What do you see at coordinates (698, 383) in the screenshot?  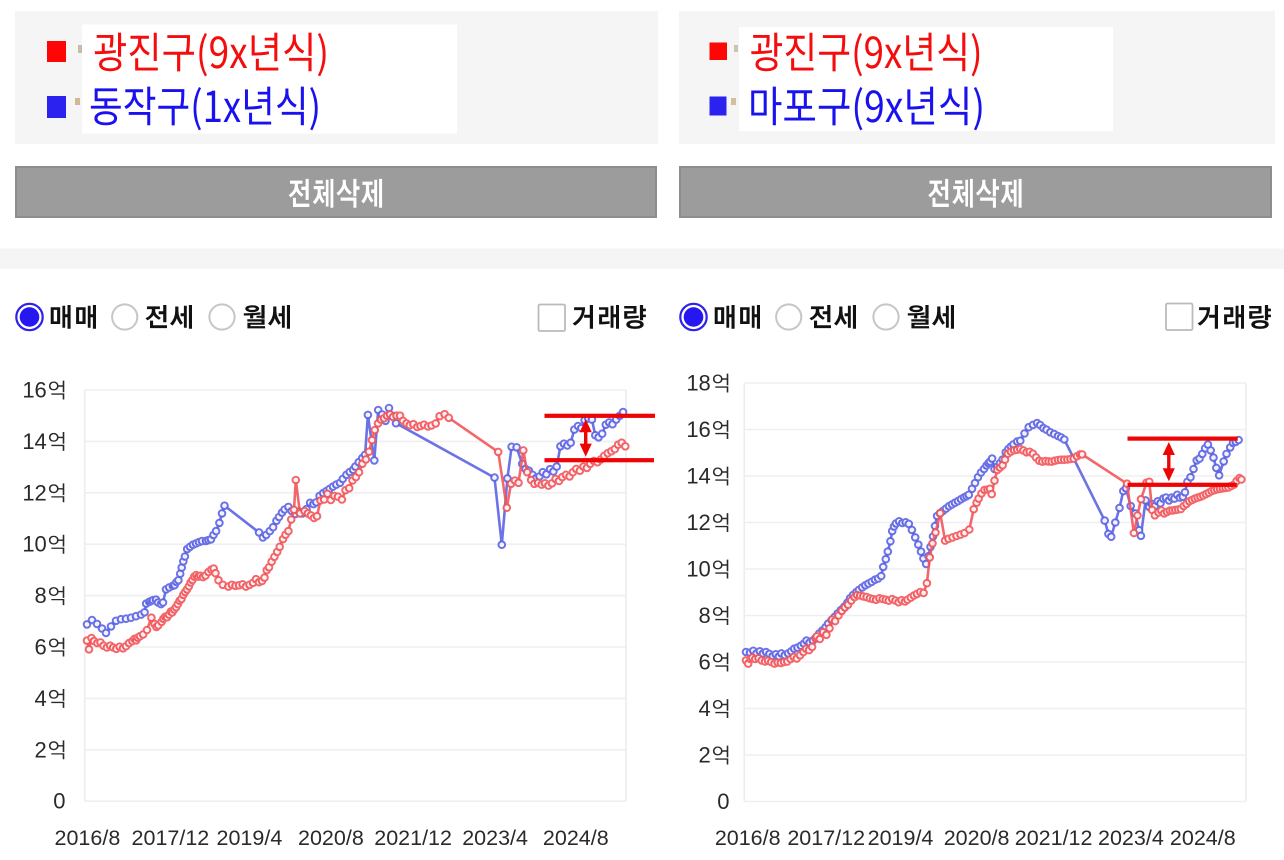 I see `svg-text: 18` at bounding box center [698, 383].